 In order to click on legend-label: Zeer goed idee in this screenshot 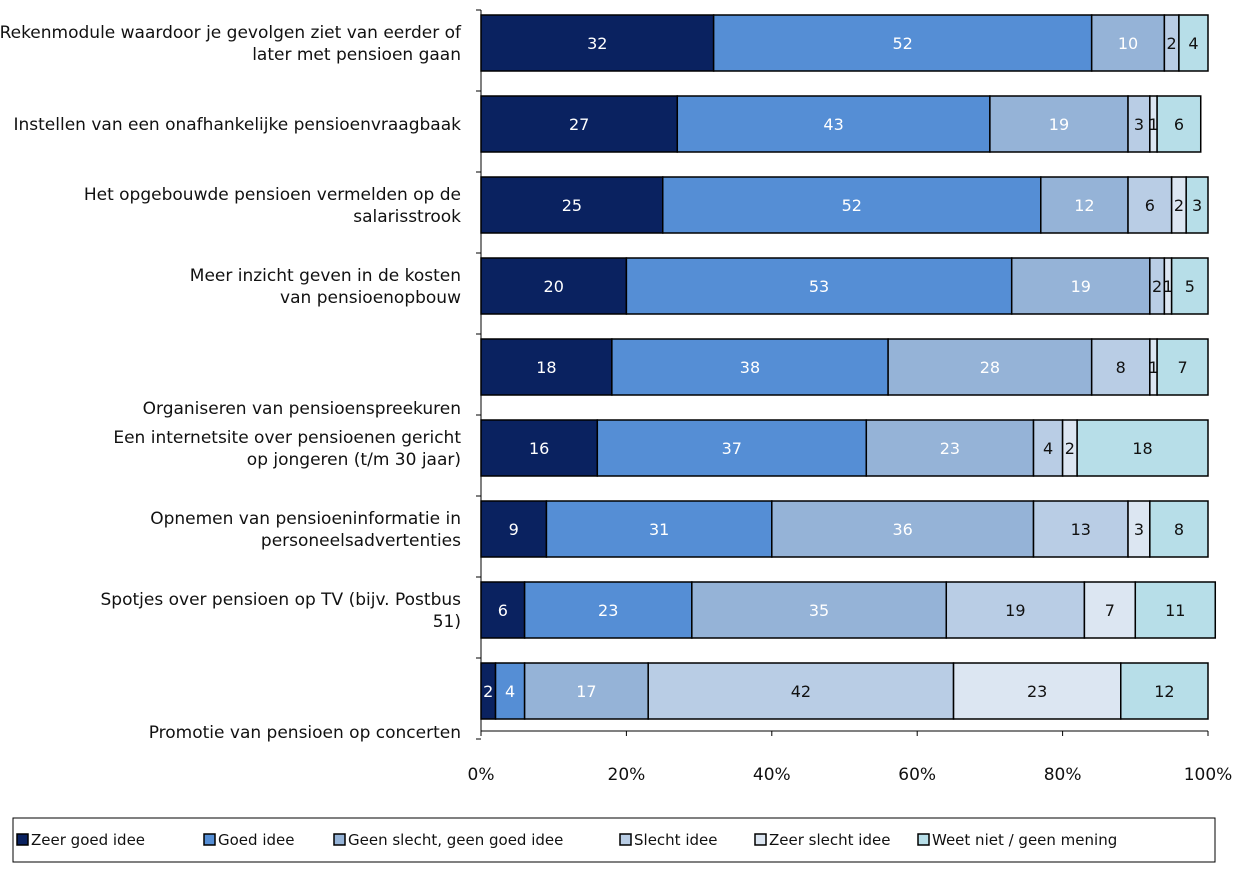, I will do `click(88, 840)`.